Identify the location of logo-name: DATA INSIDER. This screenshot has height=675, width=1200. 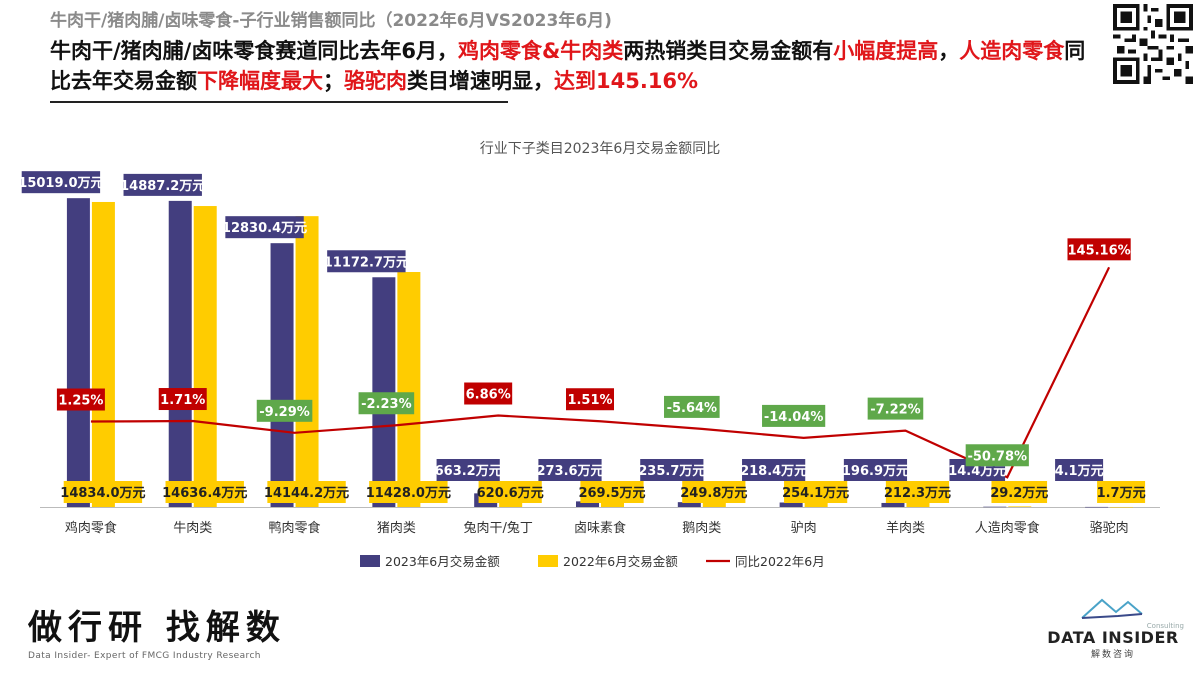
(1113, 637).